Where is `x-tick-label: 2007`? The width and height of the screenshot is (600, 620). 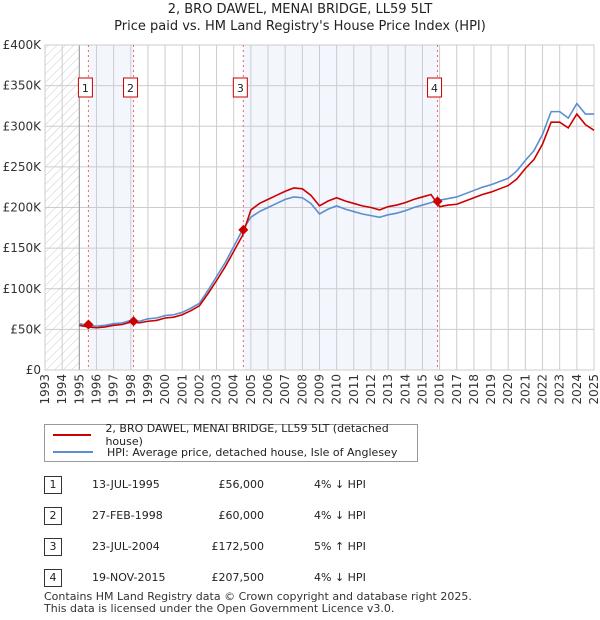
x-tick-label: 2007 is located at coordinates (285, 389).